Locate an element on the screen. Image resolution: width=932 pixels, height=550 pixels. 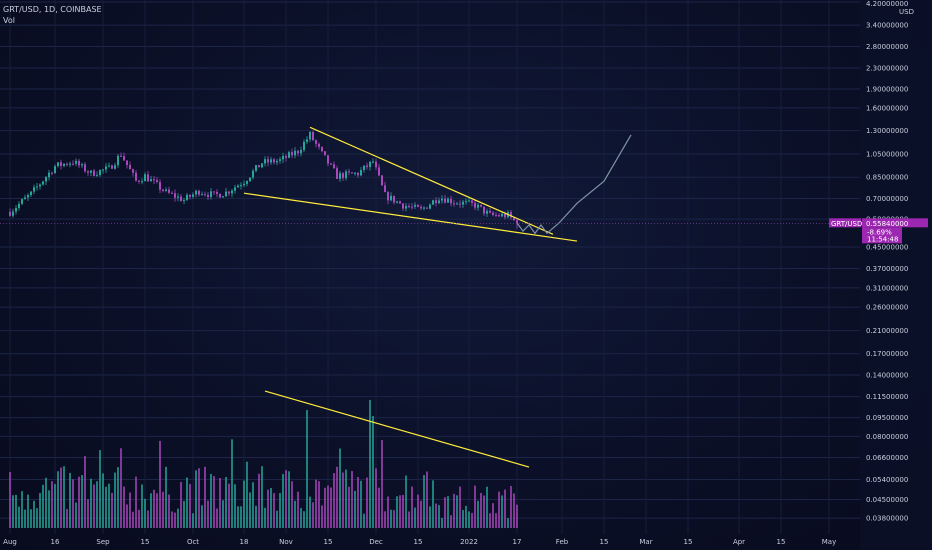
chart-header: GRT/USD, 1D, COINBASE Vol is located at coordinates (52, 15).